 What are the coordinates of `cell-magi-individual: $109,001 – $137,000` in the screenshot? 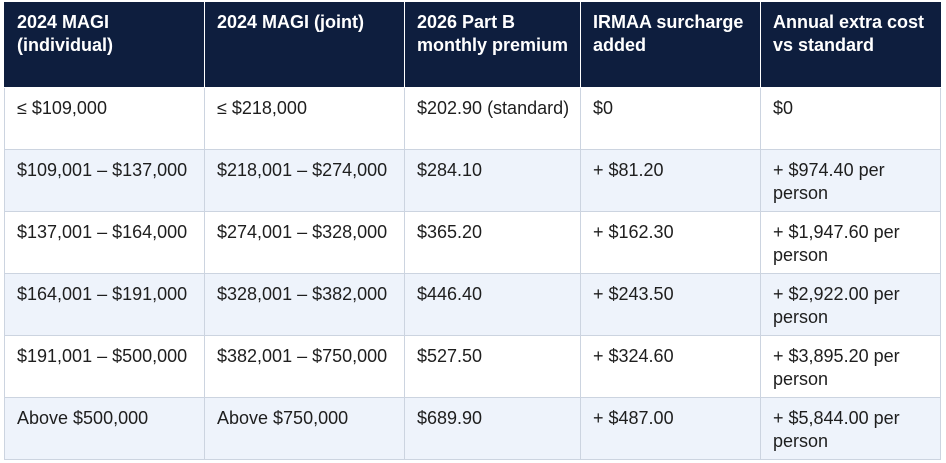 It's located at (104, 180).